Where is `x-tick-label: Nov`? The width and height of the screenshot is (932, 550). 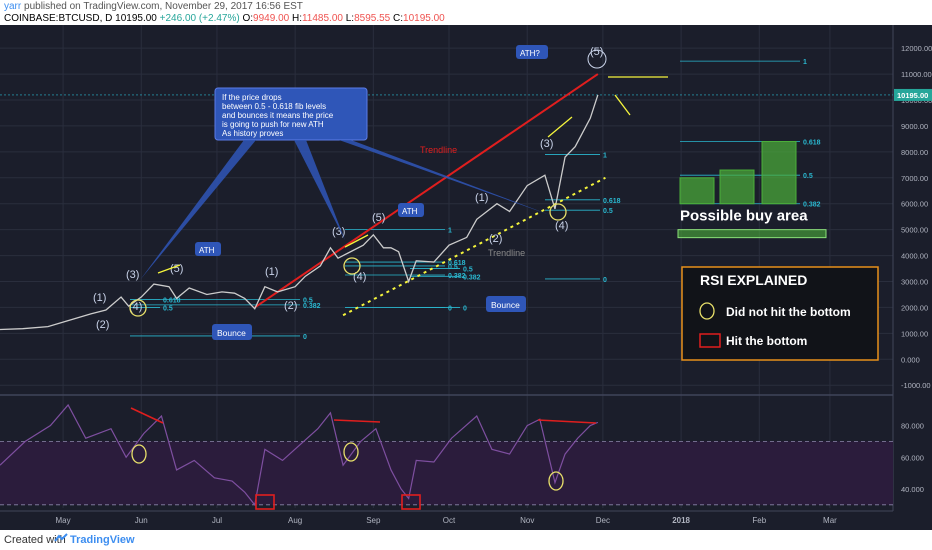 x-tick-label: Nov is located at coordinates (527, 520).